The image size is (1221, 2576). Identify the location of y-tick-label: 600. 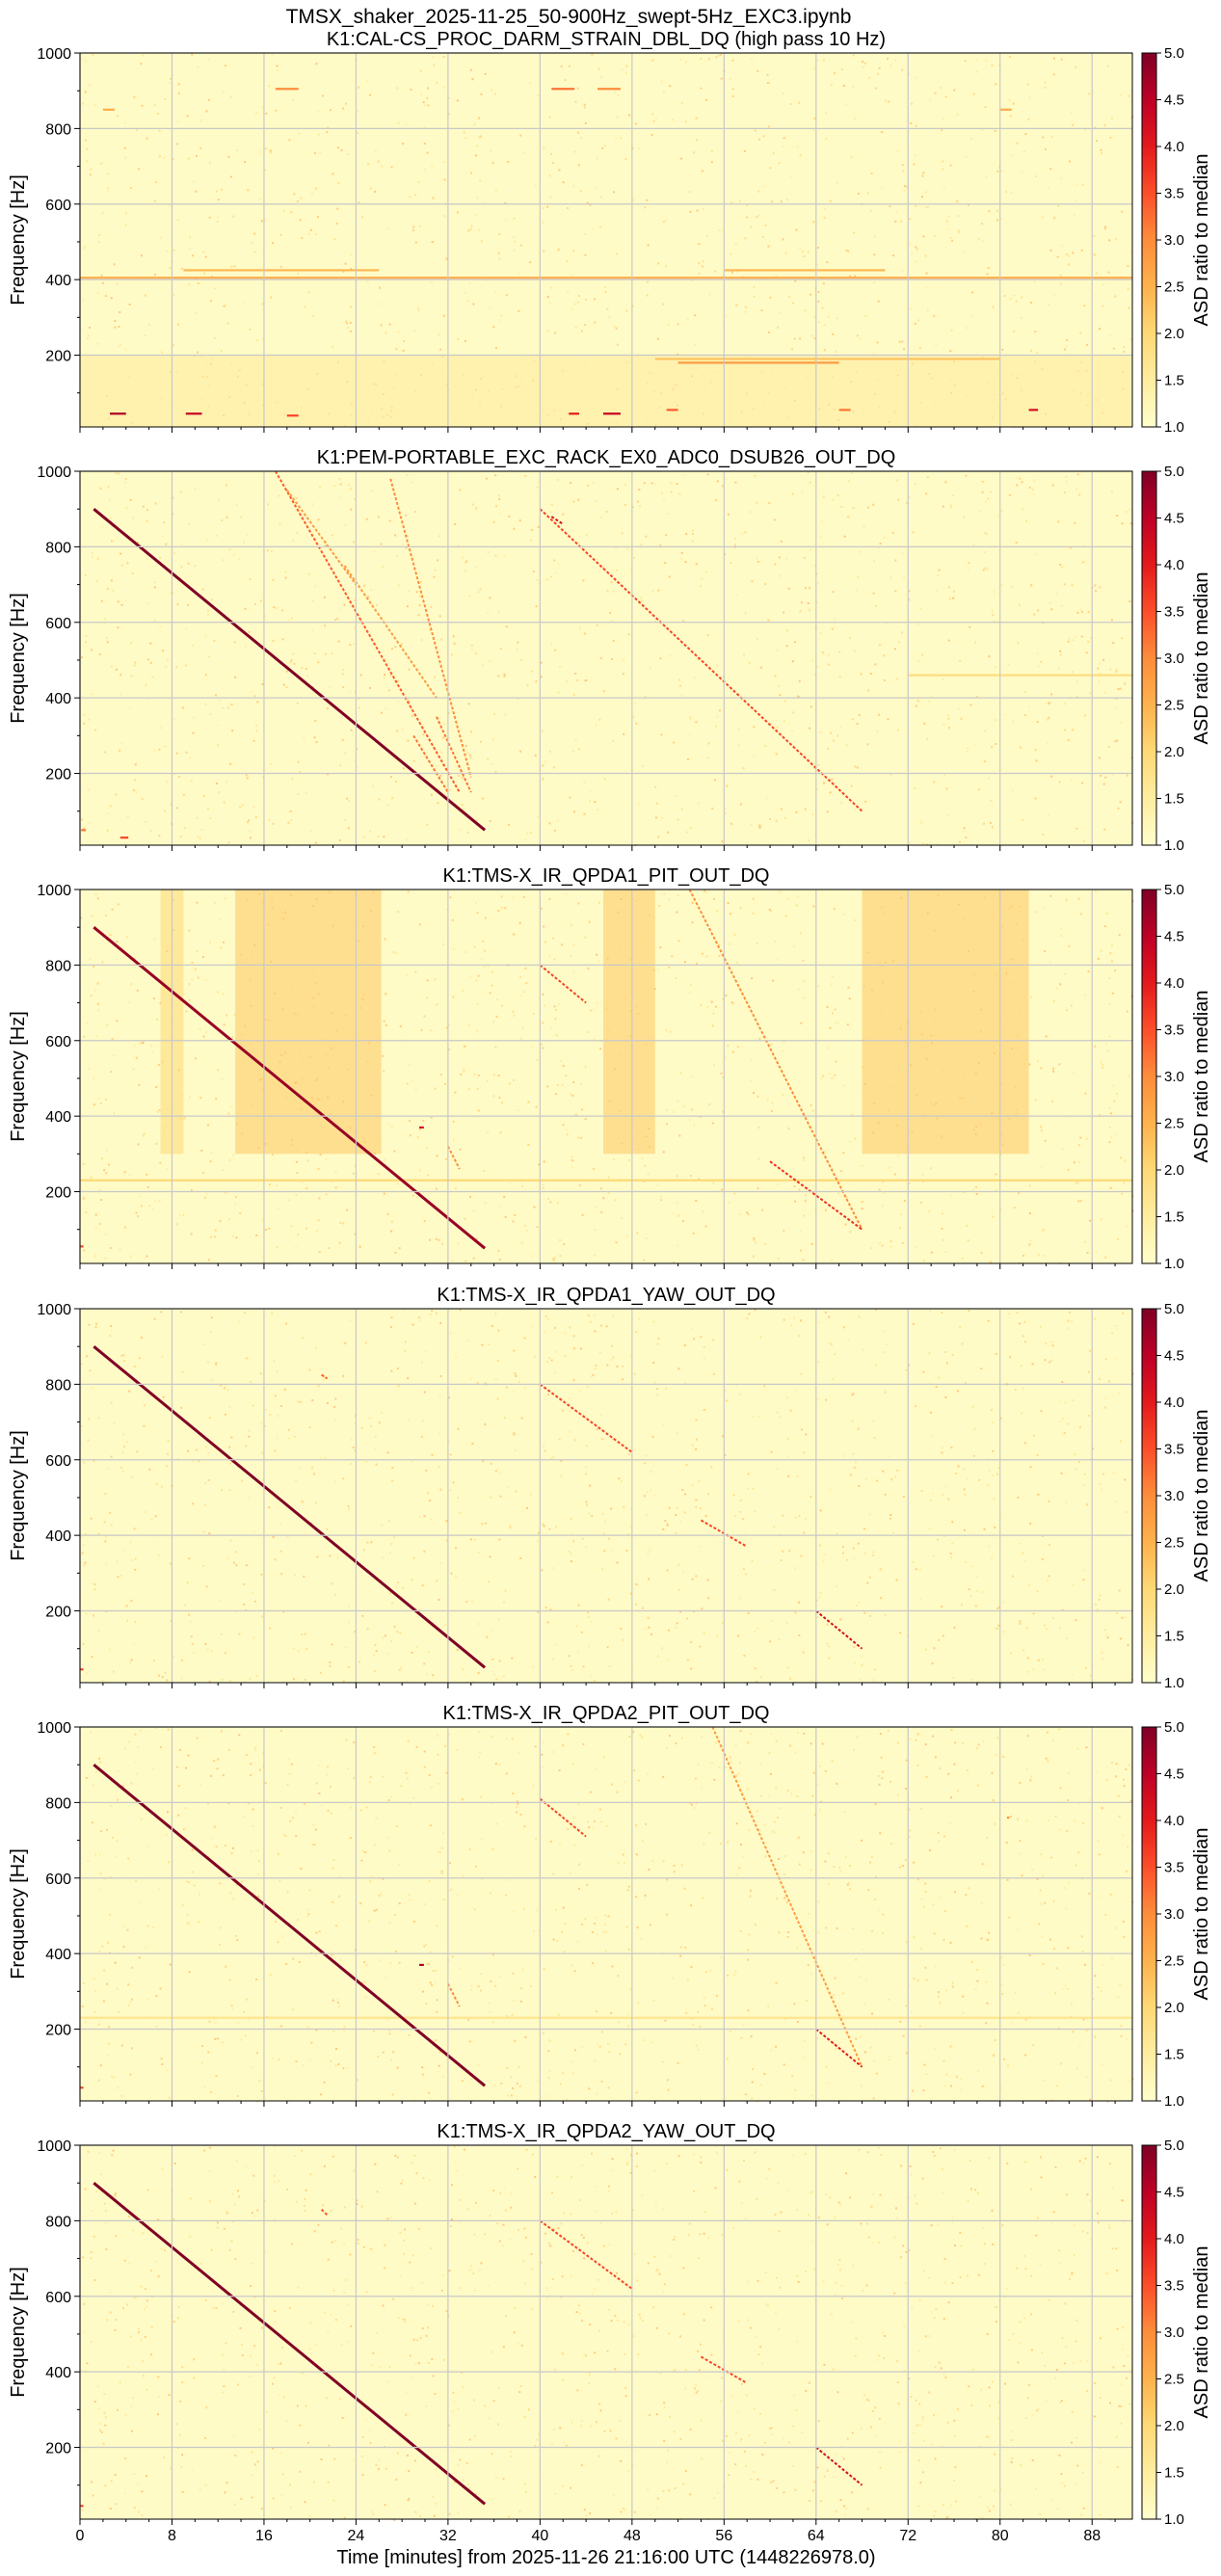
(58, 624).